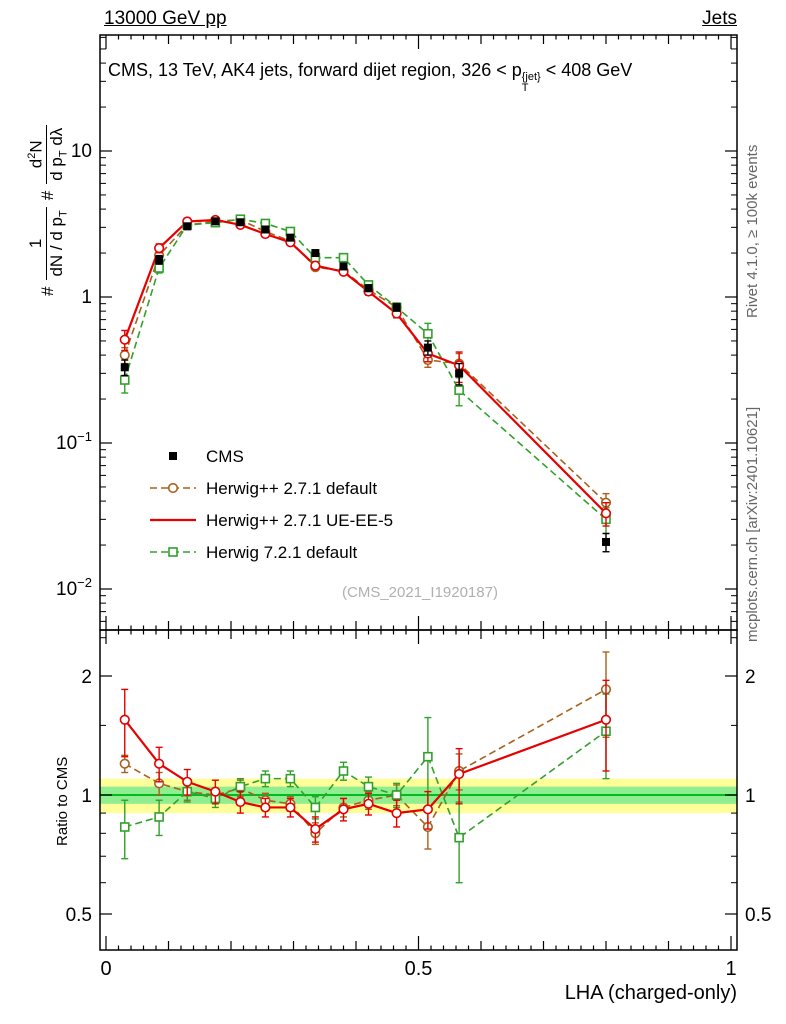 The image size is (786, 1024). What do you see at coordinates (57, 169) in the screenshot?
I see `ylabel-frac2-den-text: d p` at bounding box center [57, 169].